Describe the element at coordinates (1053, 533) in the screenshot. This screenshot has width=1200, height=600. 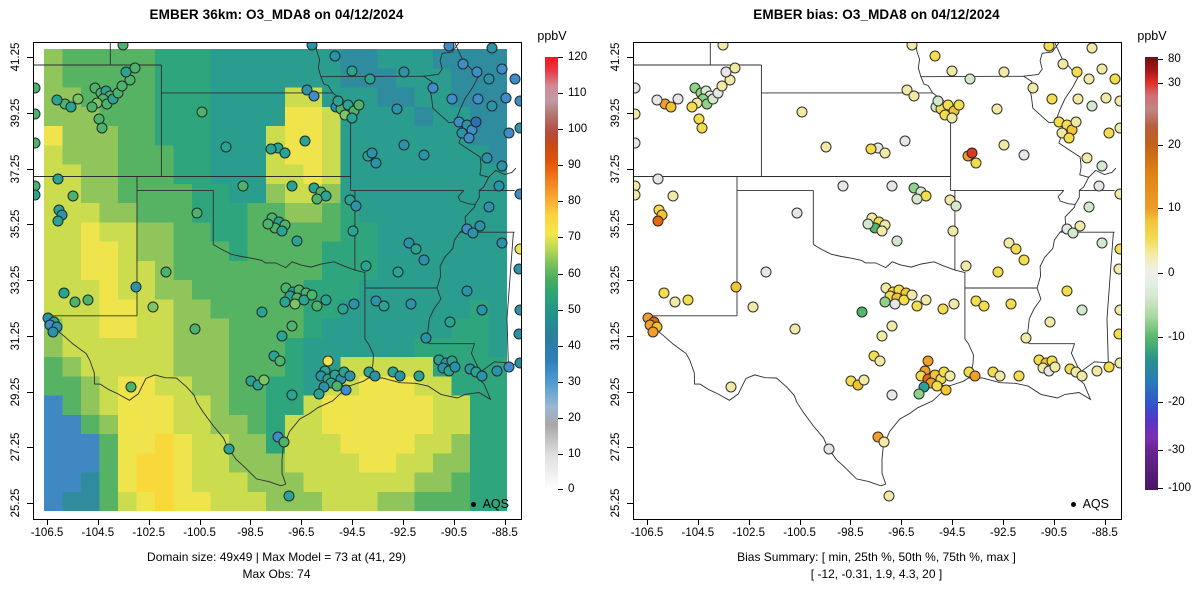
I see `x-axis-tick-label: -90.5` at that location.